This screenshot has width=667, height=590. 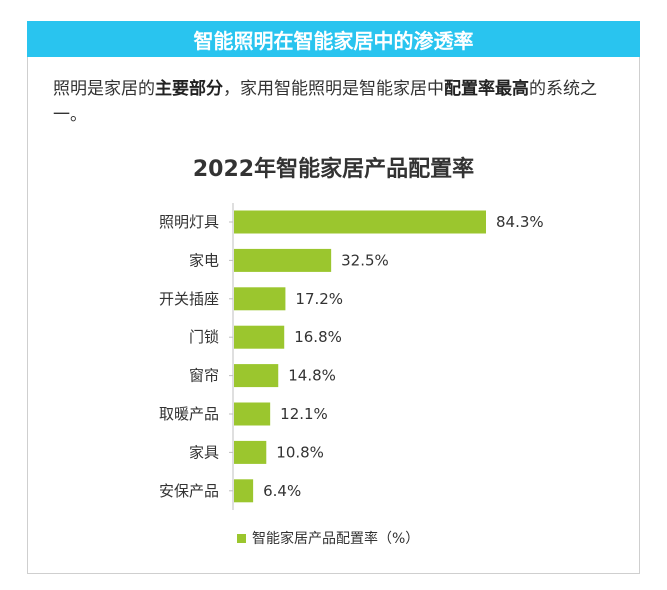 I want to click on value-label: 10.8%, so click(x=300, y=452).